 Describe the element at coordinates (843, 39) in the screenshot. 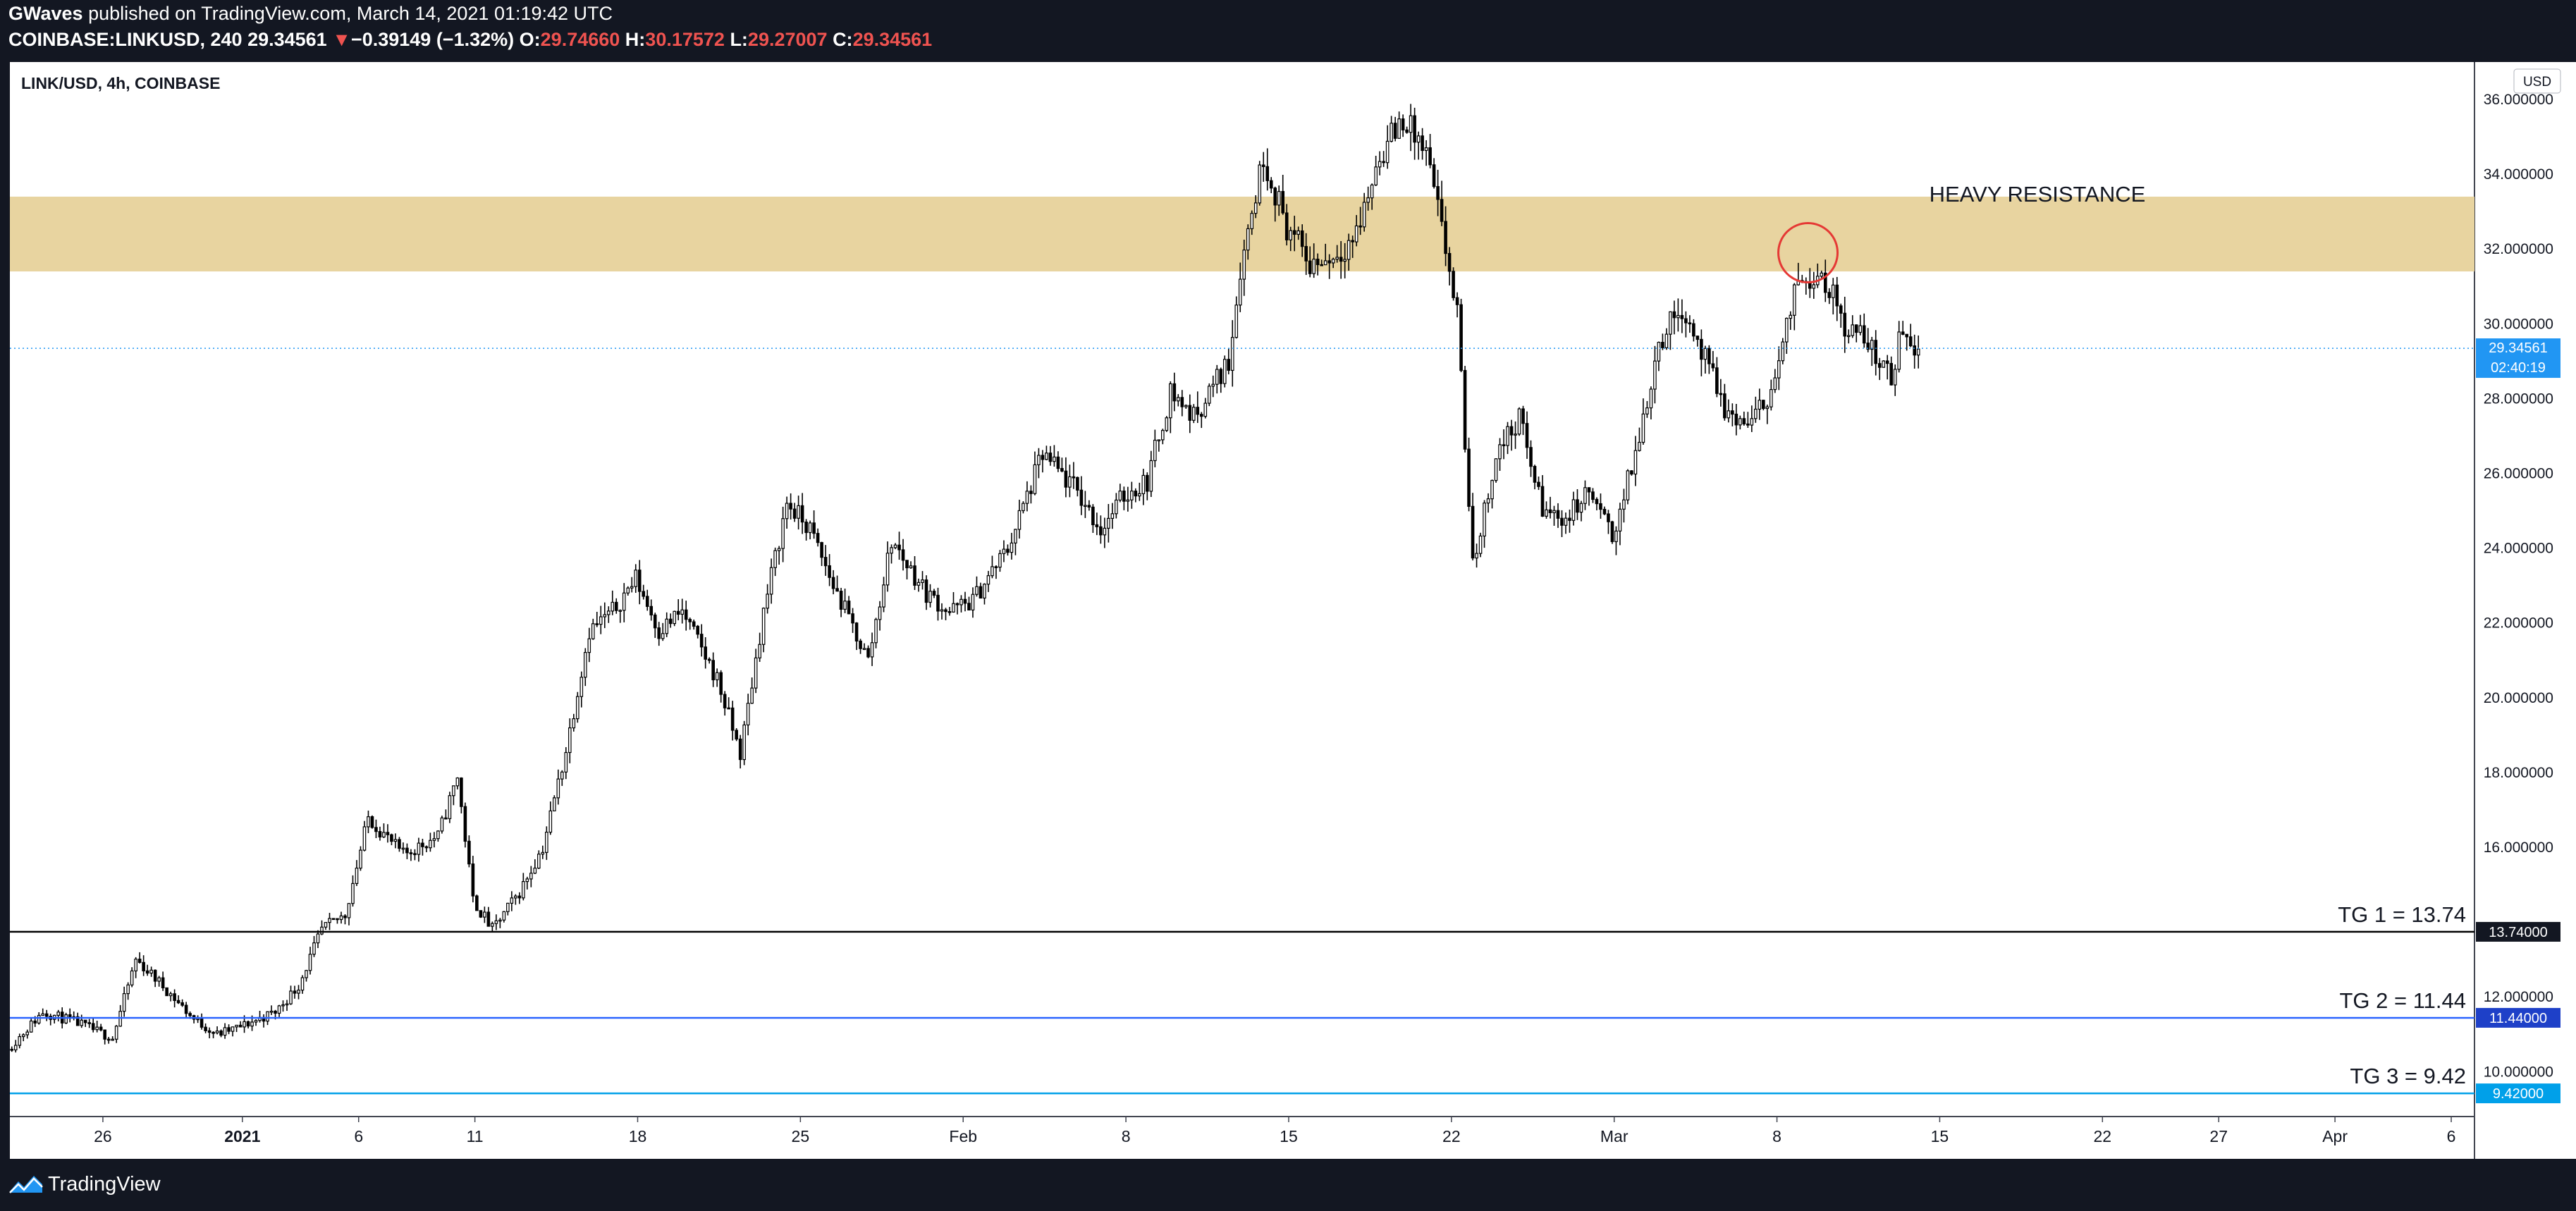

I see `close-label: C:` at that location.